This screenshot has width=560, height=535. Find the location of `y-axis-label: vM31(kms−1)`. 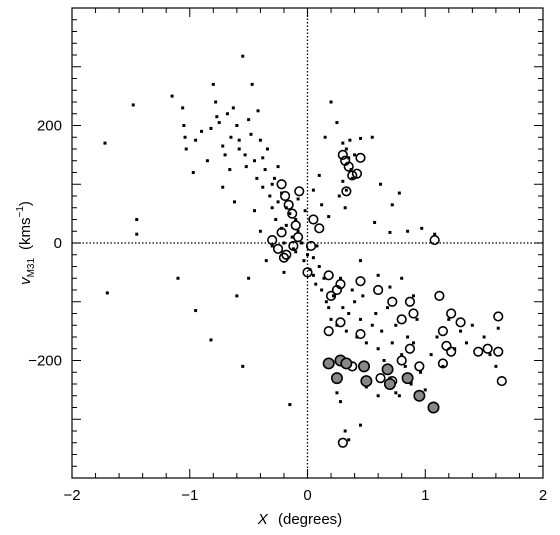

y-axis-label: vM31(kms−1) is located at coordinates (26, 243).